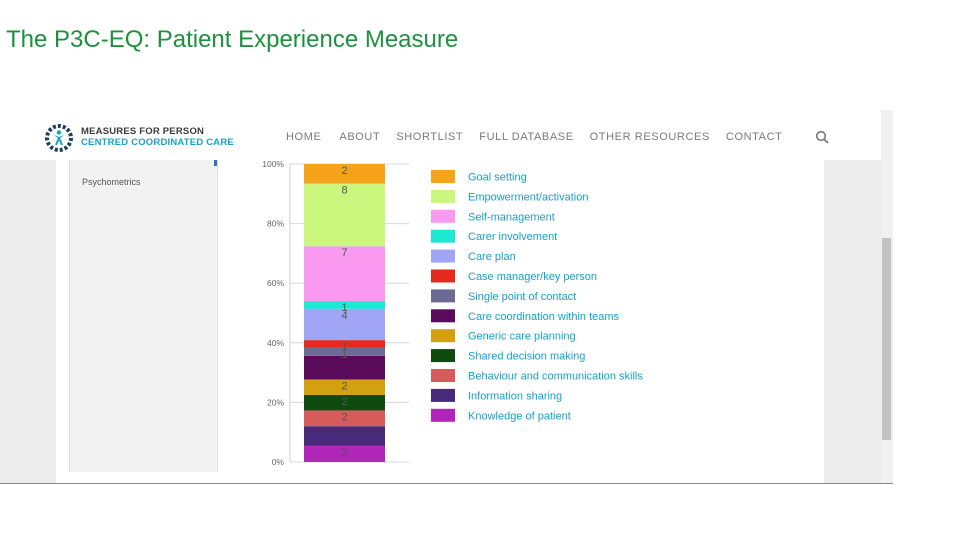  What do you see at coordinates (157, 142) in the screenshot?
I see `logo-text-line2: CENTRED COORDINATED CARE` at bounding box center [157, 142].